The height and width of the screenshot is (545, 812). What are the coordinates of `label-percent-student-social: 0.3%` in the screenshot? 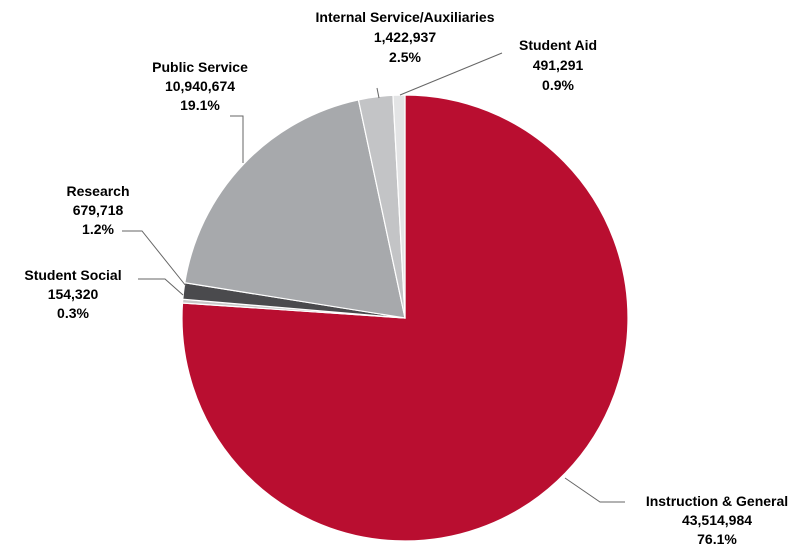 It's located at (73, 313).